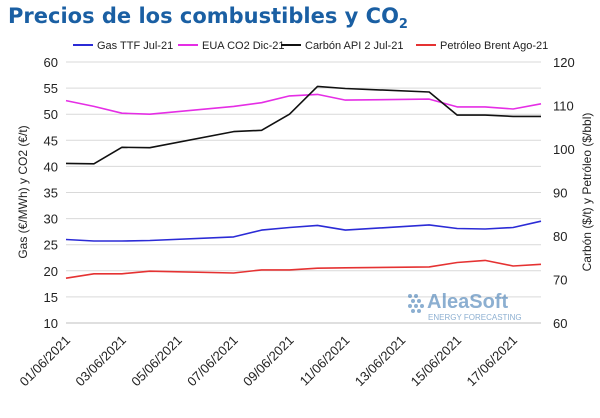 Image resolution: width=600 pixels, height=418 pixels. Describe the element at coordinates (492, 361) in the screenshot. I see `x-tick-label: 17/06/2021` at that location.